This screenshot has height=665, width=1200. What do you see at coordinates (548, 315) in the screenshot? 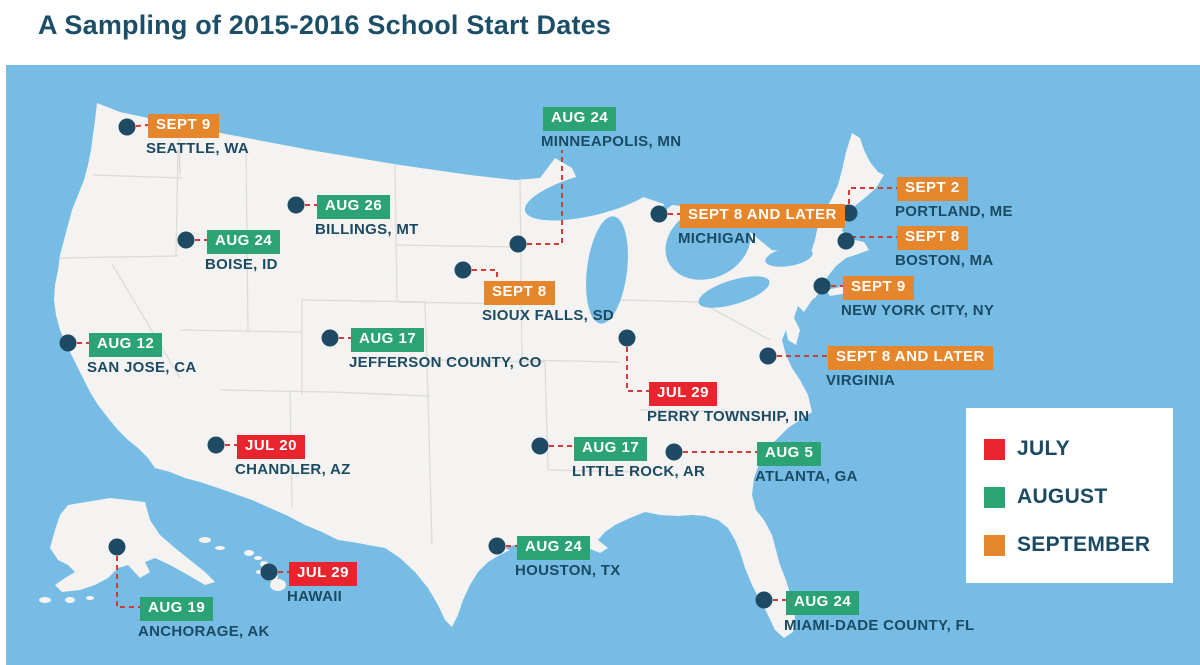
I see `city-label-sioux-falls: SIOUX FALLS, SD` at bounding box center [548, 315].